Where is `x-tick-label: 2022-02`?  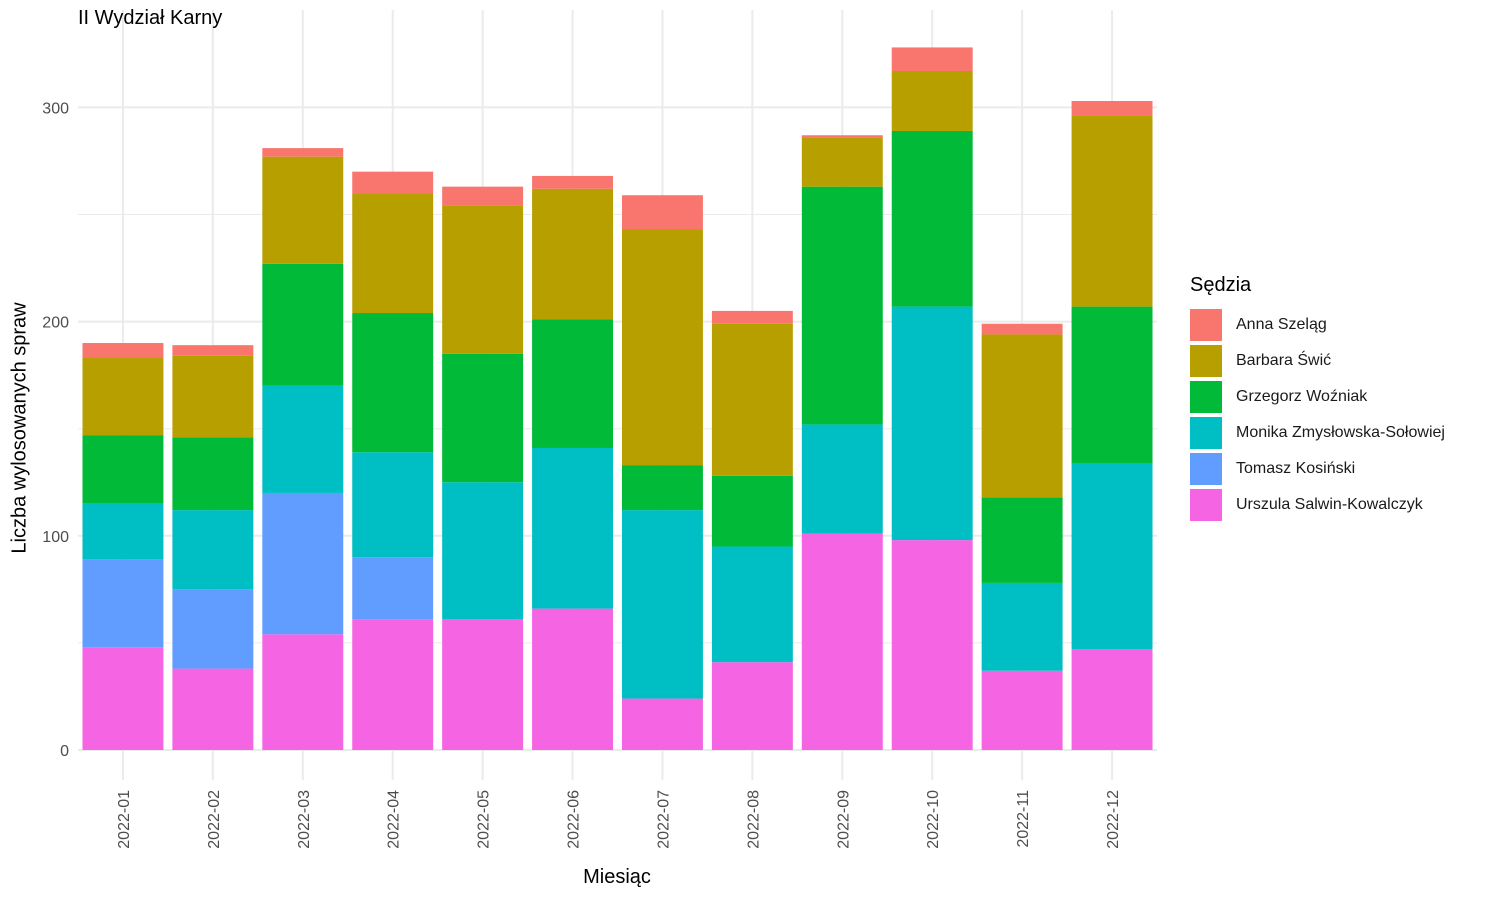
x-tick-label: 2022-02 is located at coordinates (214, 819).